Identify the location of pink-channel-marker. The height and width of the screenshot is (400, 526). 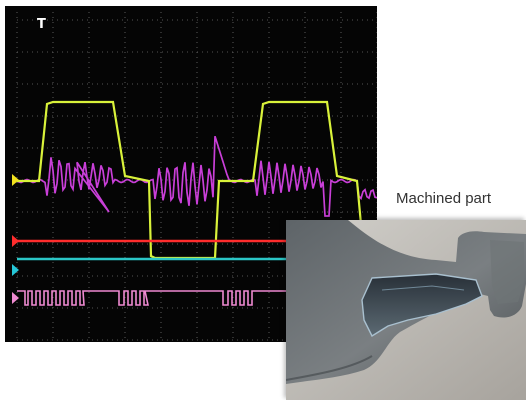
(15, 298).